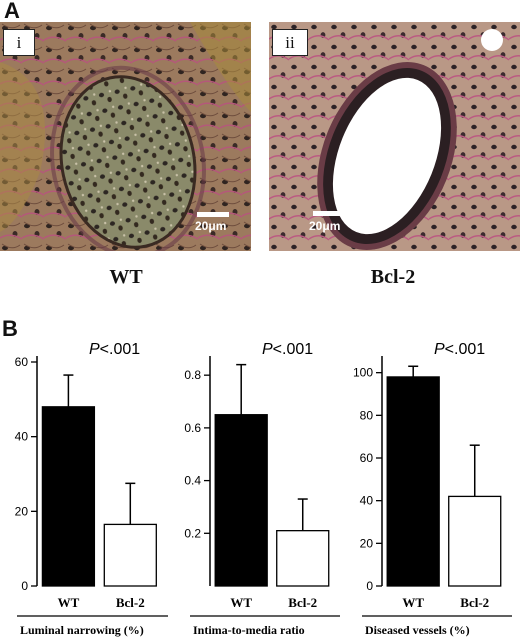 This screenshot has width=520, height=639. Describe the element at coordinates (363, 373) in the screenshot. I see `y-tick-label: 100` at that location.